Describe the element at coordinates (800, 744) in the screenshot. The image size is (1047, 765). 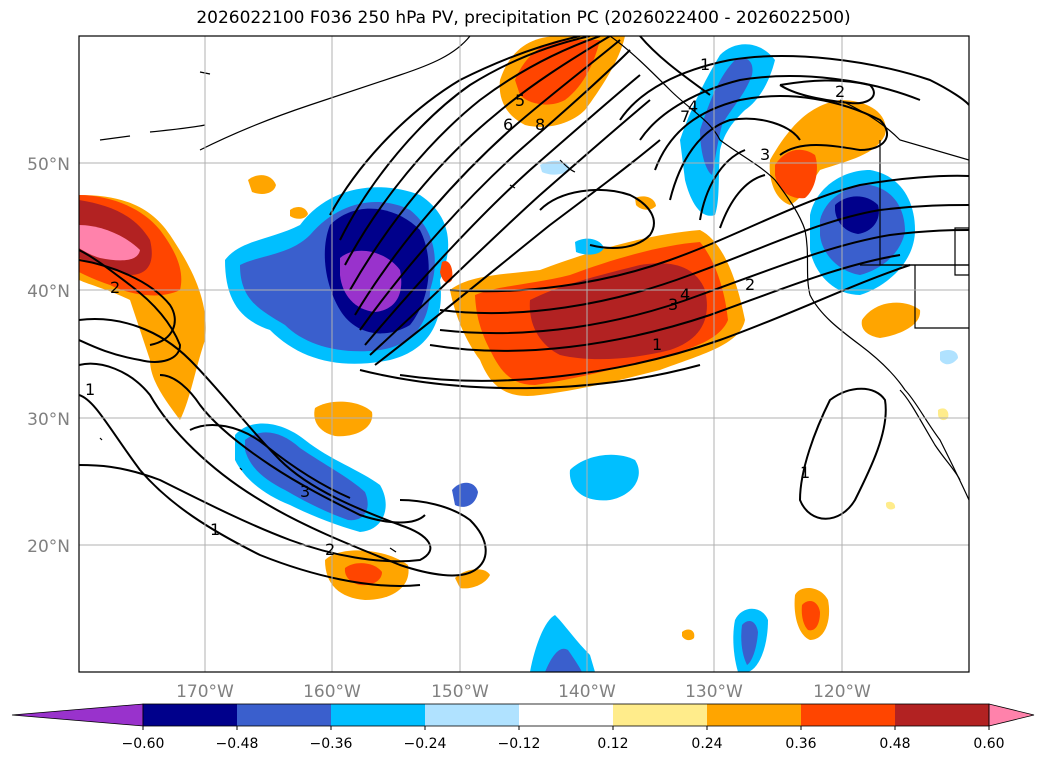
I see `colorbar-tick-label: 0.36` at that location.